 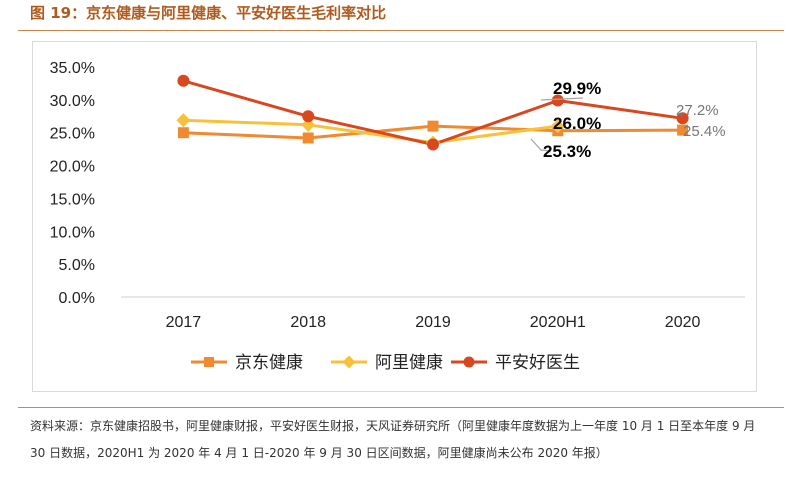 What do you see at coordinates (683, 322) in the screenshot?
I see `x-tick-label: 2020` at bounding box center [683, 322].